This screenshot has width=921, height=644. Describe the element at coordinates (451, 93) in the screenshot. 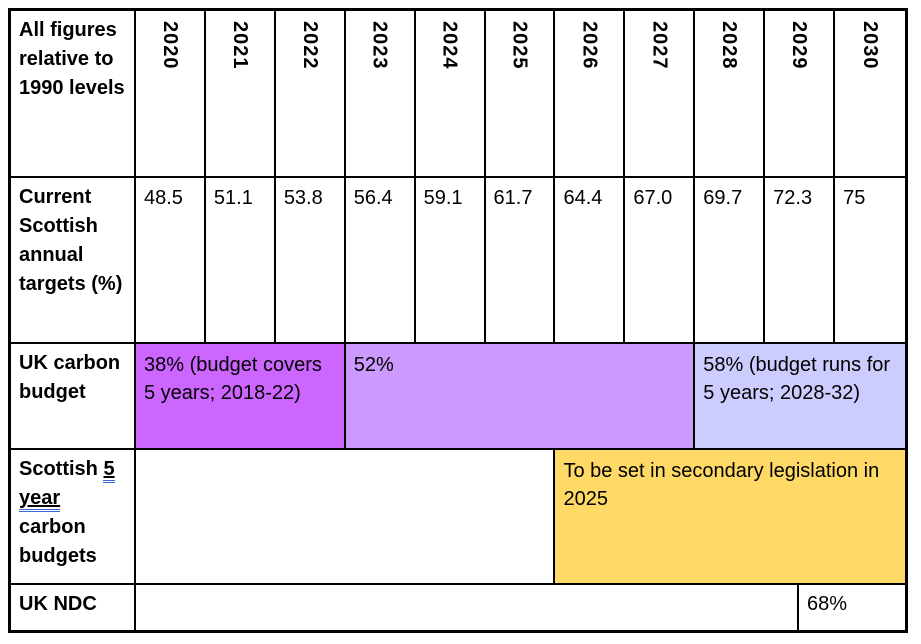

I see `year-header-2024: 2024` at that location.